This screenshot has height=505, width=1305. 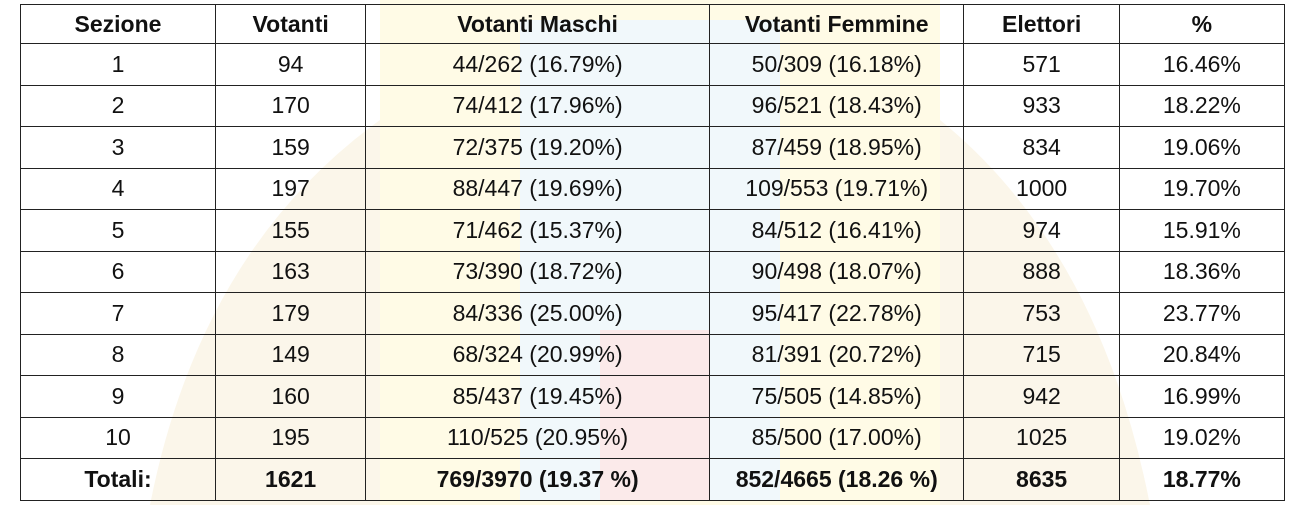 I want to click on cell: 20.84%, so click(x=1202, y=354).